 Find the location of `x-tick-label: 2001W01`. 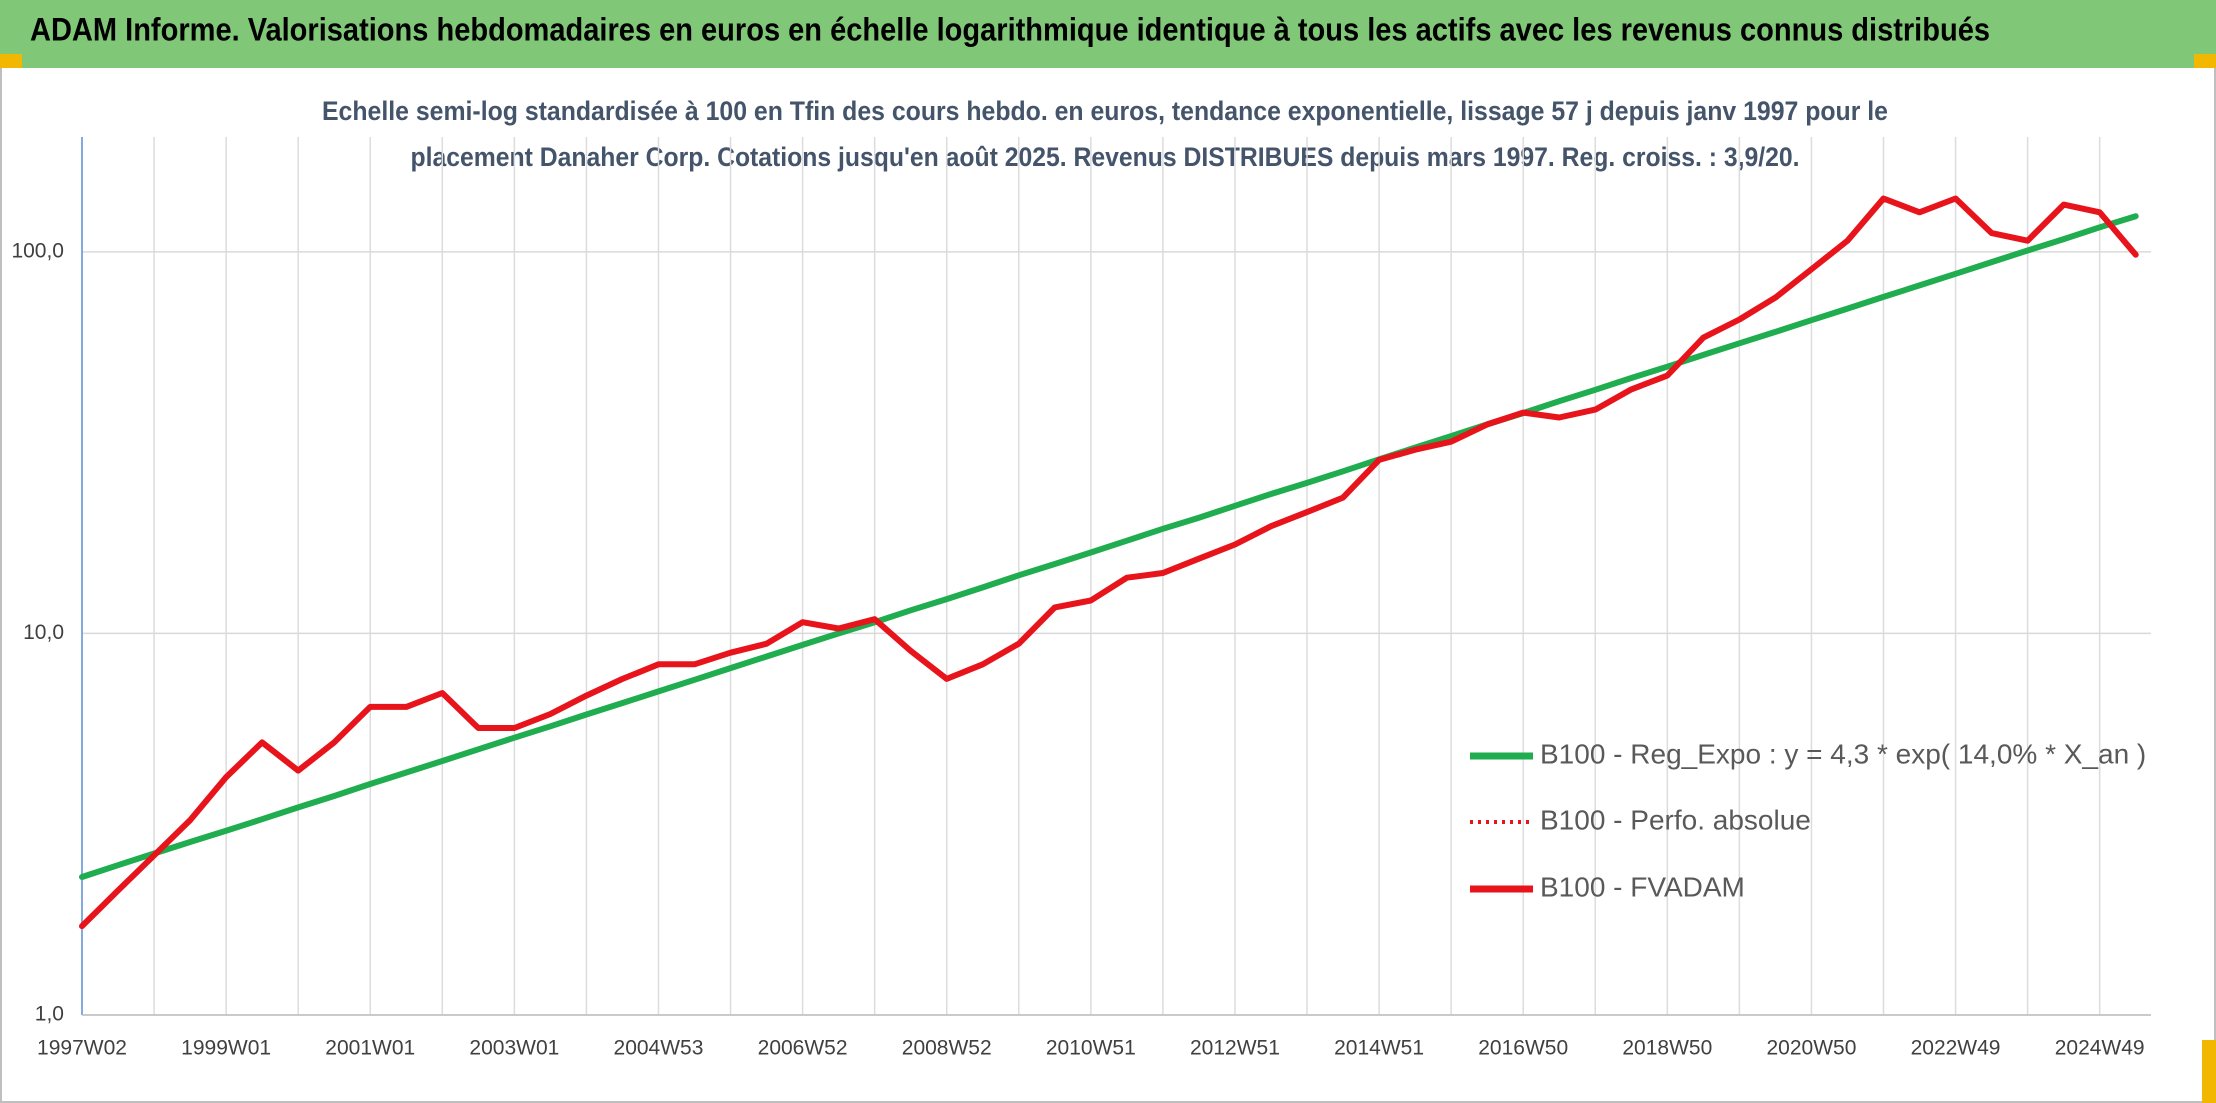

x-tick-label: 2001W01 is located at coordinates (370, 1048).